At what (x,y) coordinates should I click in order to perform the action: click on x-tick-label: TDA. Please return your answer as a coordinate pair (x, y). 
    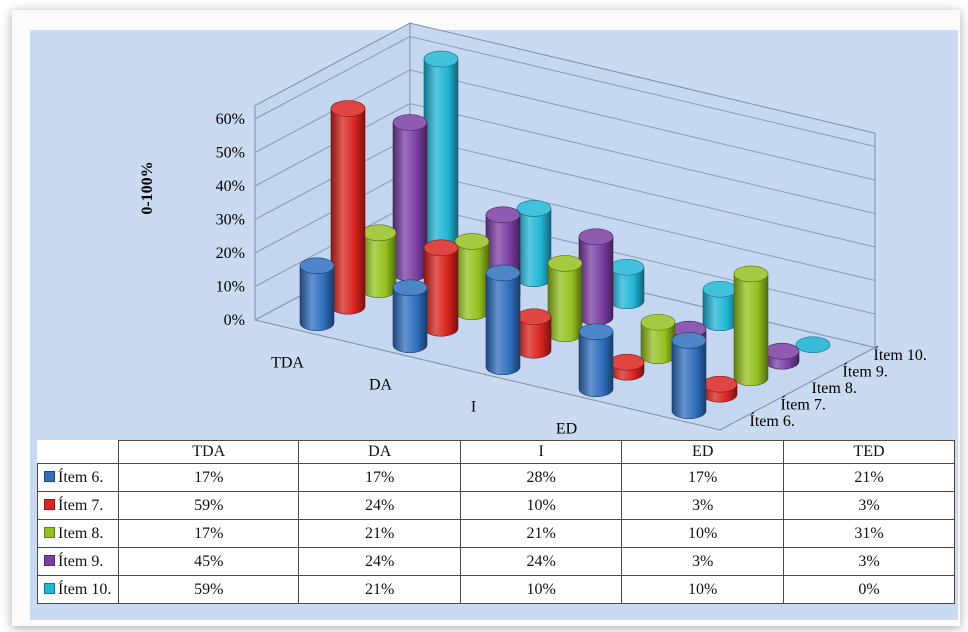
    Looking at the image, I should click on (287, 363).